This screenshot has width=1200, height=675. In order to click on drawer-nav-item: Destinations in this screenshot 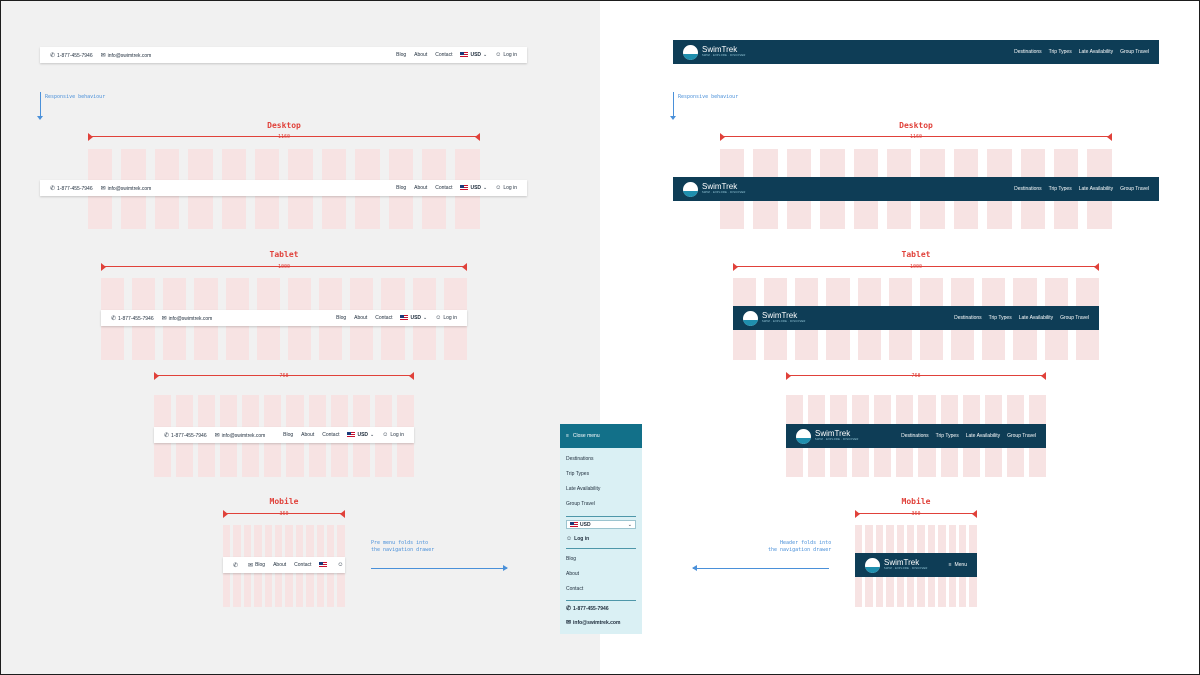, I will do `click(580, 459)`.